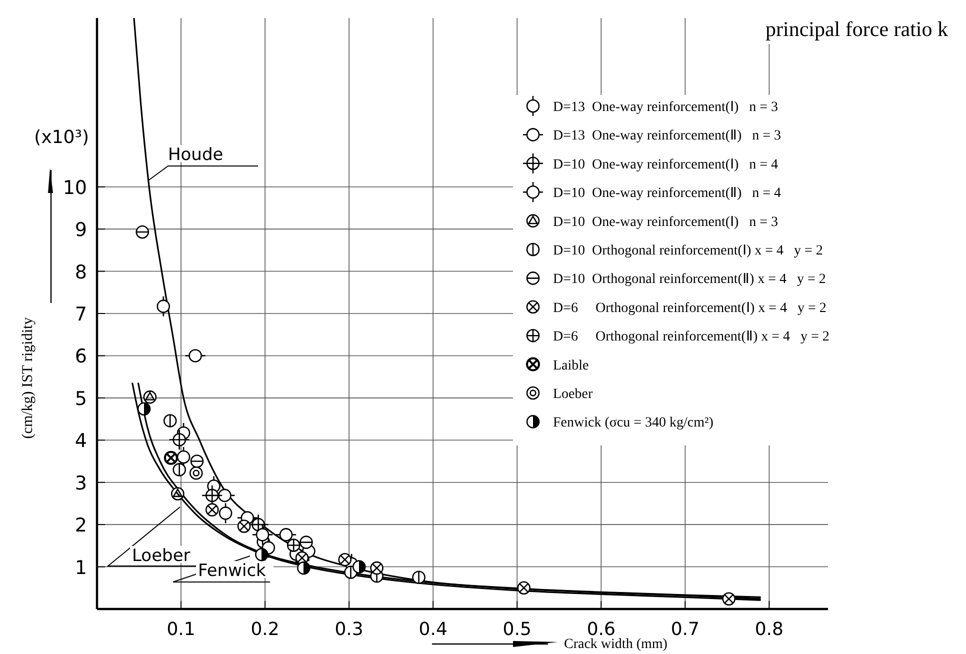 The image size is (966, 654). I want to click on legend-label: D=10 Orthogonal reinforcement(Ⅰ) x = 4 y = 2, so click(688, 251).